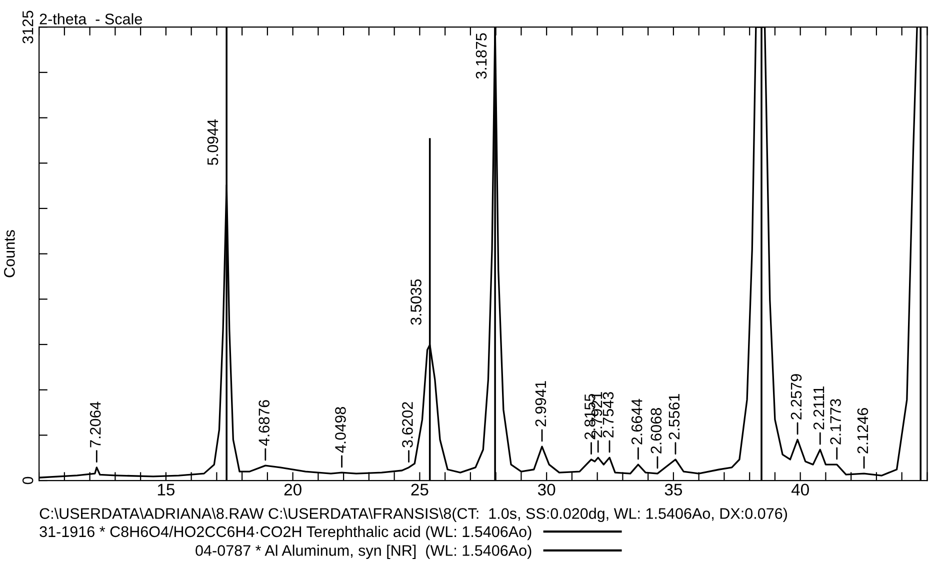  What do you see at coordinates (540, 403) in the screenshot?
I see `annotation: 2.9941` at bounding box center [540, 403].